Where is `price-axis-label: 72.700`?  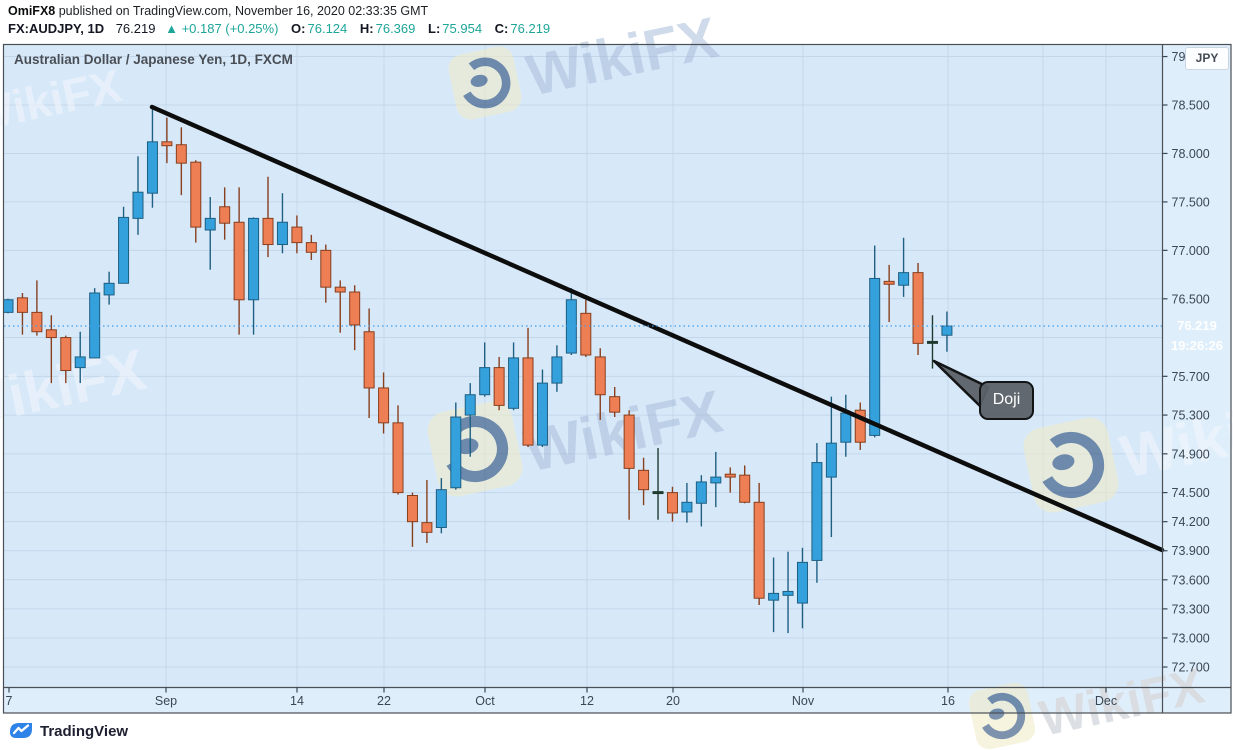 price-axis-label: 72.700 is located at coordinates (1191, 668).